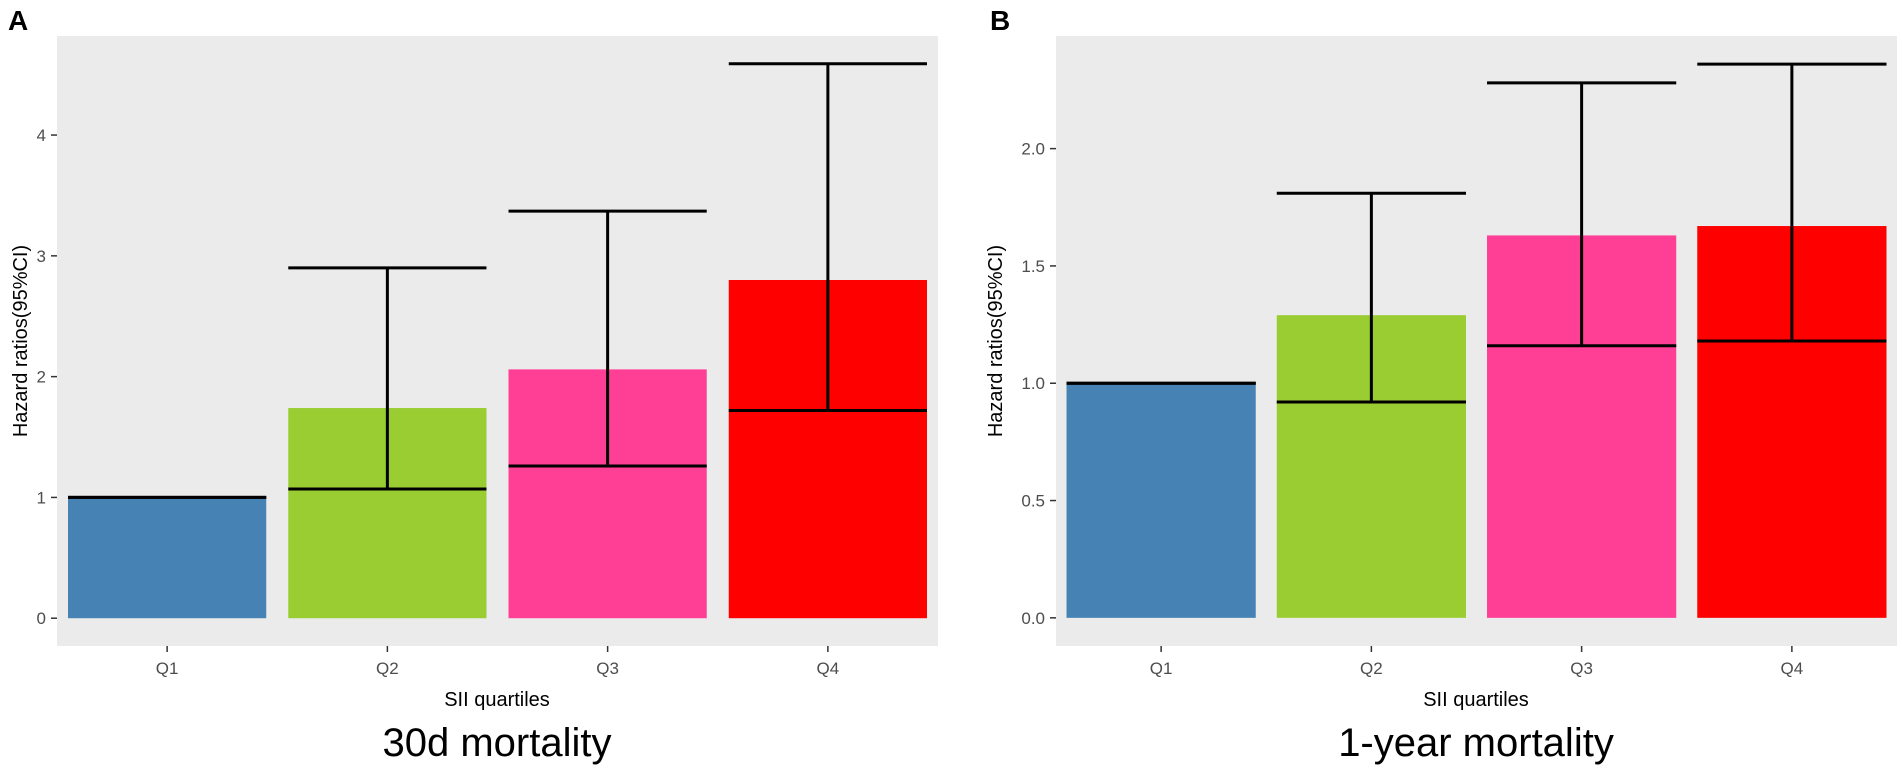  What do you see at coordinates (41, 377) in the screenshot?
I see `y-tick-label: 2` at bounding box center [41, 377].